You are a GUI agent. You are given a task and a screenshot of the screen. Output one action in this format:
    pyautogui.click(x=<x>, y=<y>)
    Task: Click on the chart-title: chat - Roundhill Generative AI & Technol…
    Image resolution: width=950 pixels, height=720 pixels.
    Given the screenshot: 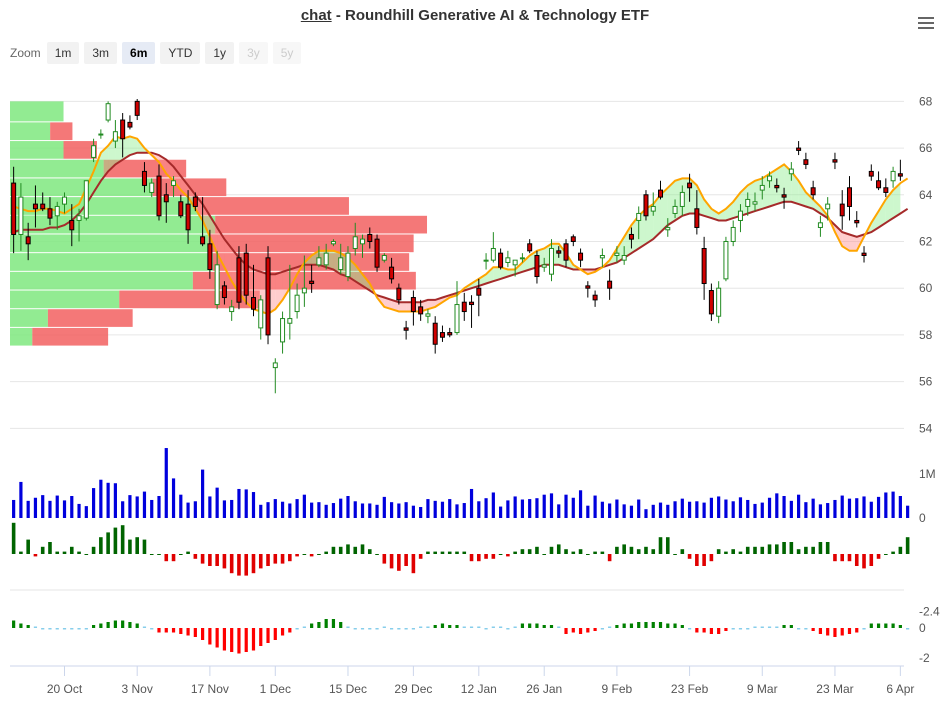 What is the action you would take?
    pyautogui.click(x=475, y=15)
    